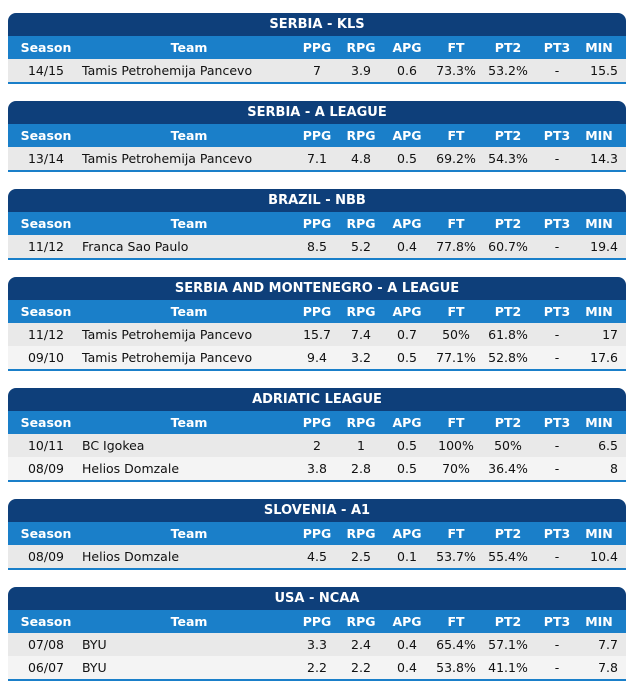 The height and width of the screenshot is (693, 640). What do you see at coordinates (508, 445) in the screenshot?
I see `cell-pt2: 50%` at bounding box center [508, 445].